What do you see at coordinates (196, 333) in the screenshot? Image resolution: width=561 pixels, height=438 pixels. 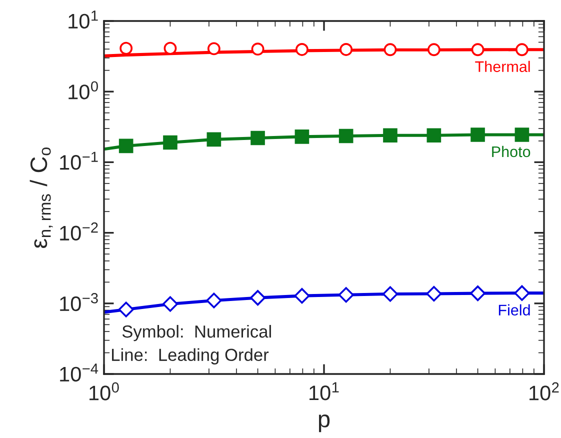 I see `annotation: Symbol: Numerical` at bounding box center [196, 333].